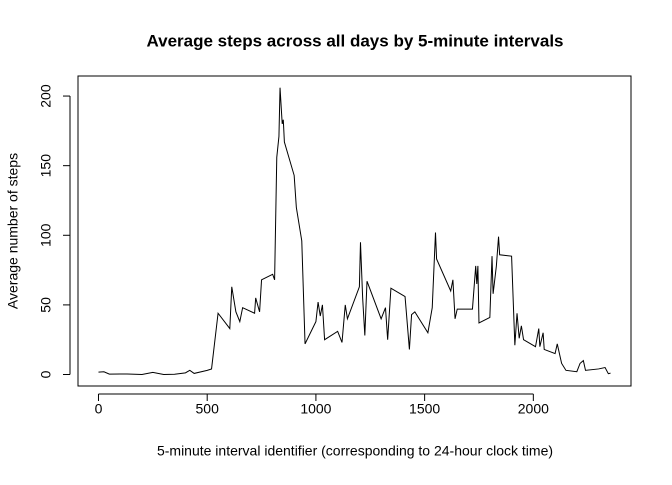 This screenshot has width=672, height=485. I want to click on y-axis-label: Average number of steps, so click(13, 231).